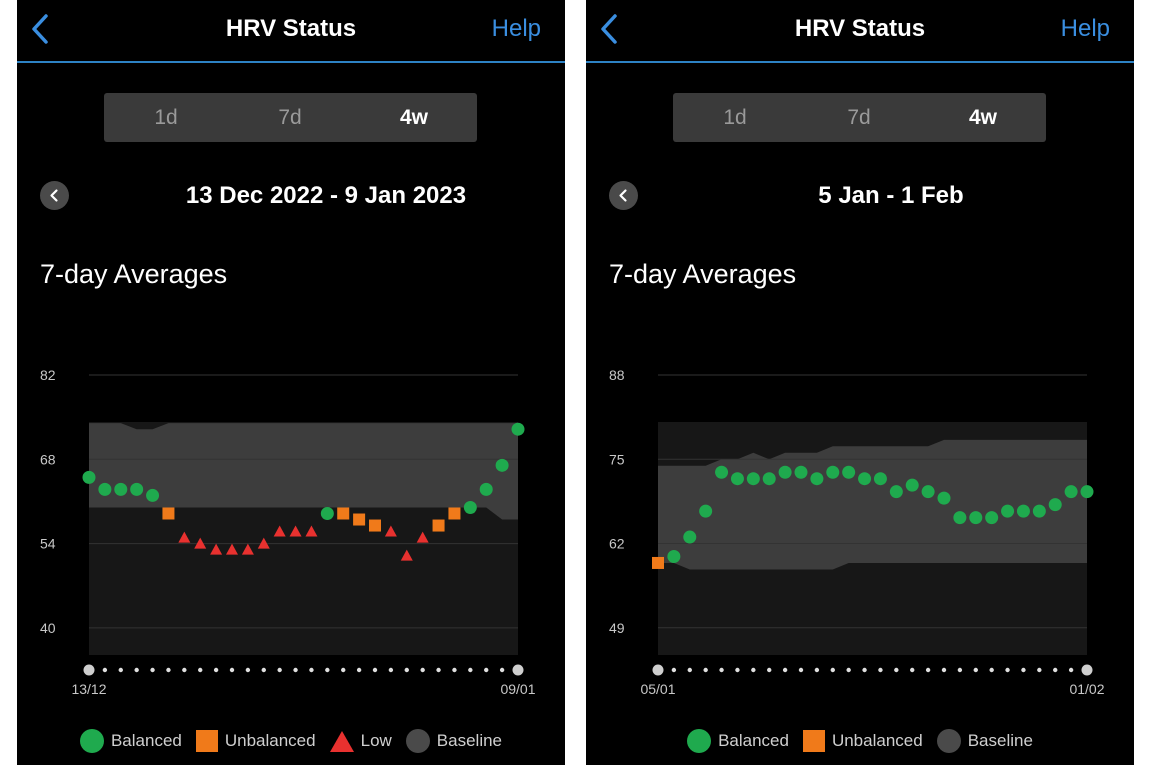 This screenshot has height=765, width=1151. What do you see at coordinates (617, 628) in the screenshot?
I see `y-tick-label: 49` at bounding box center [617, 628].